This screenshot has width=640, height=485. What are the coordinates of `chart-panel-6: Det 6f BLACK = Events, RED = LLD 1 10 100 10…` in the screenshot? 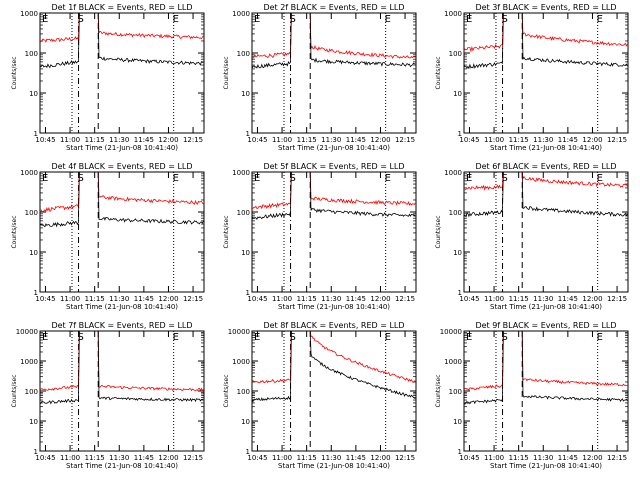 It's located at (532, 236).